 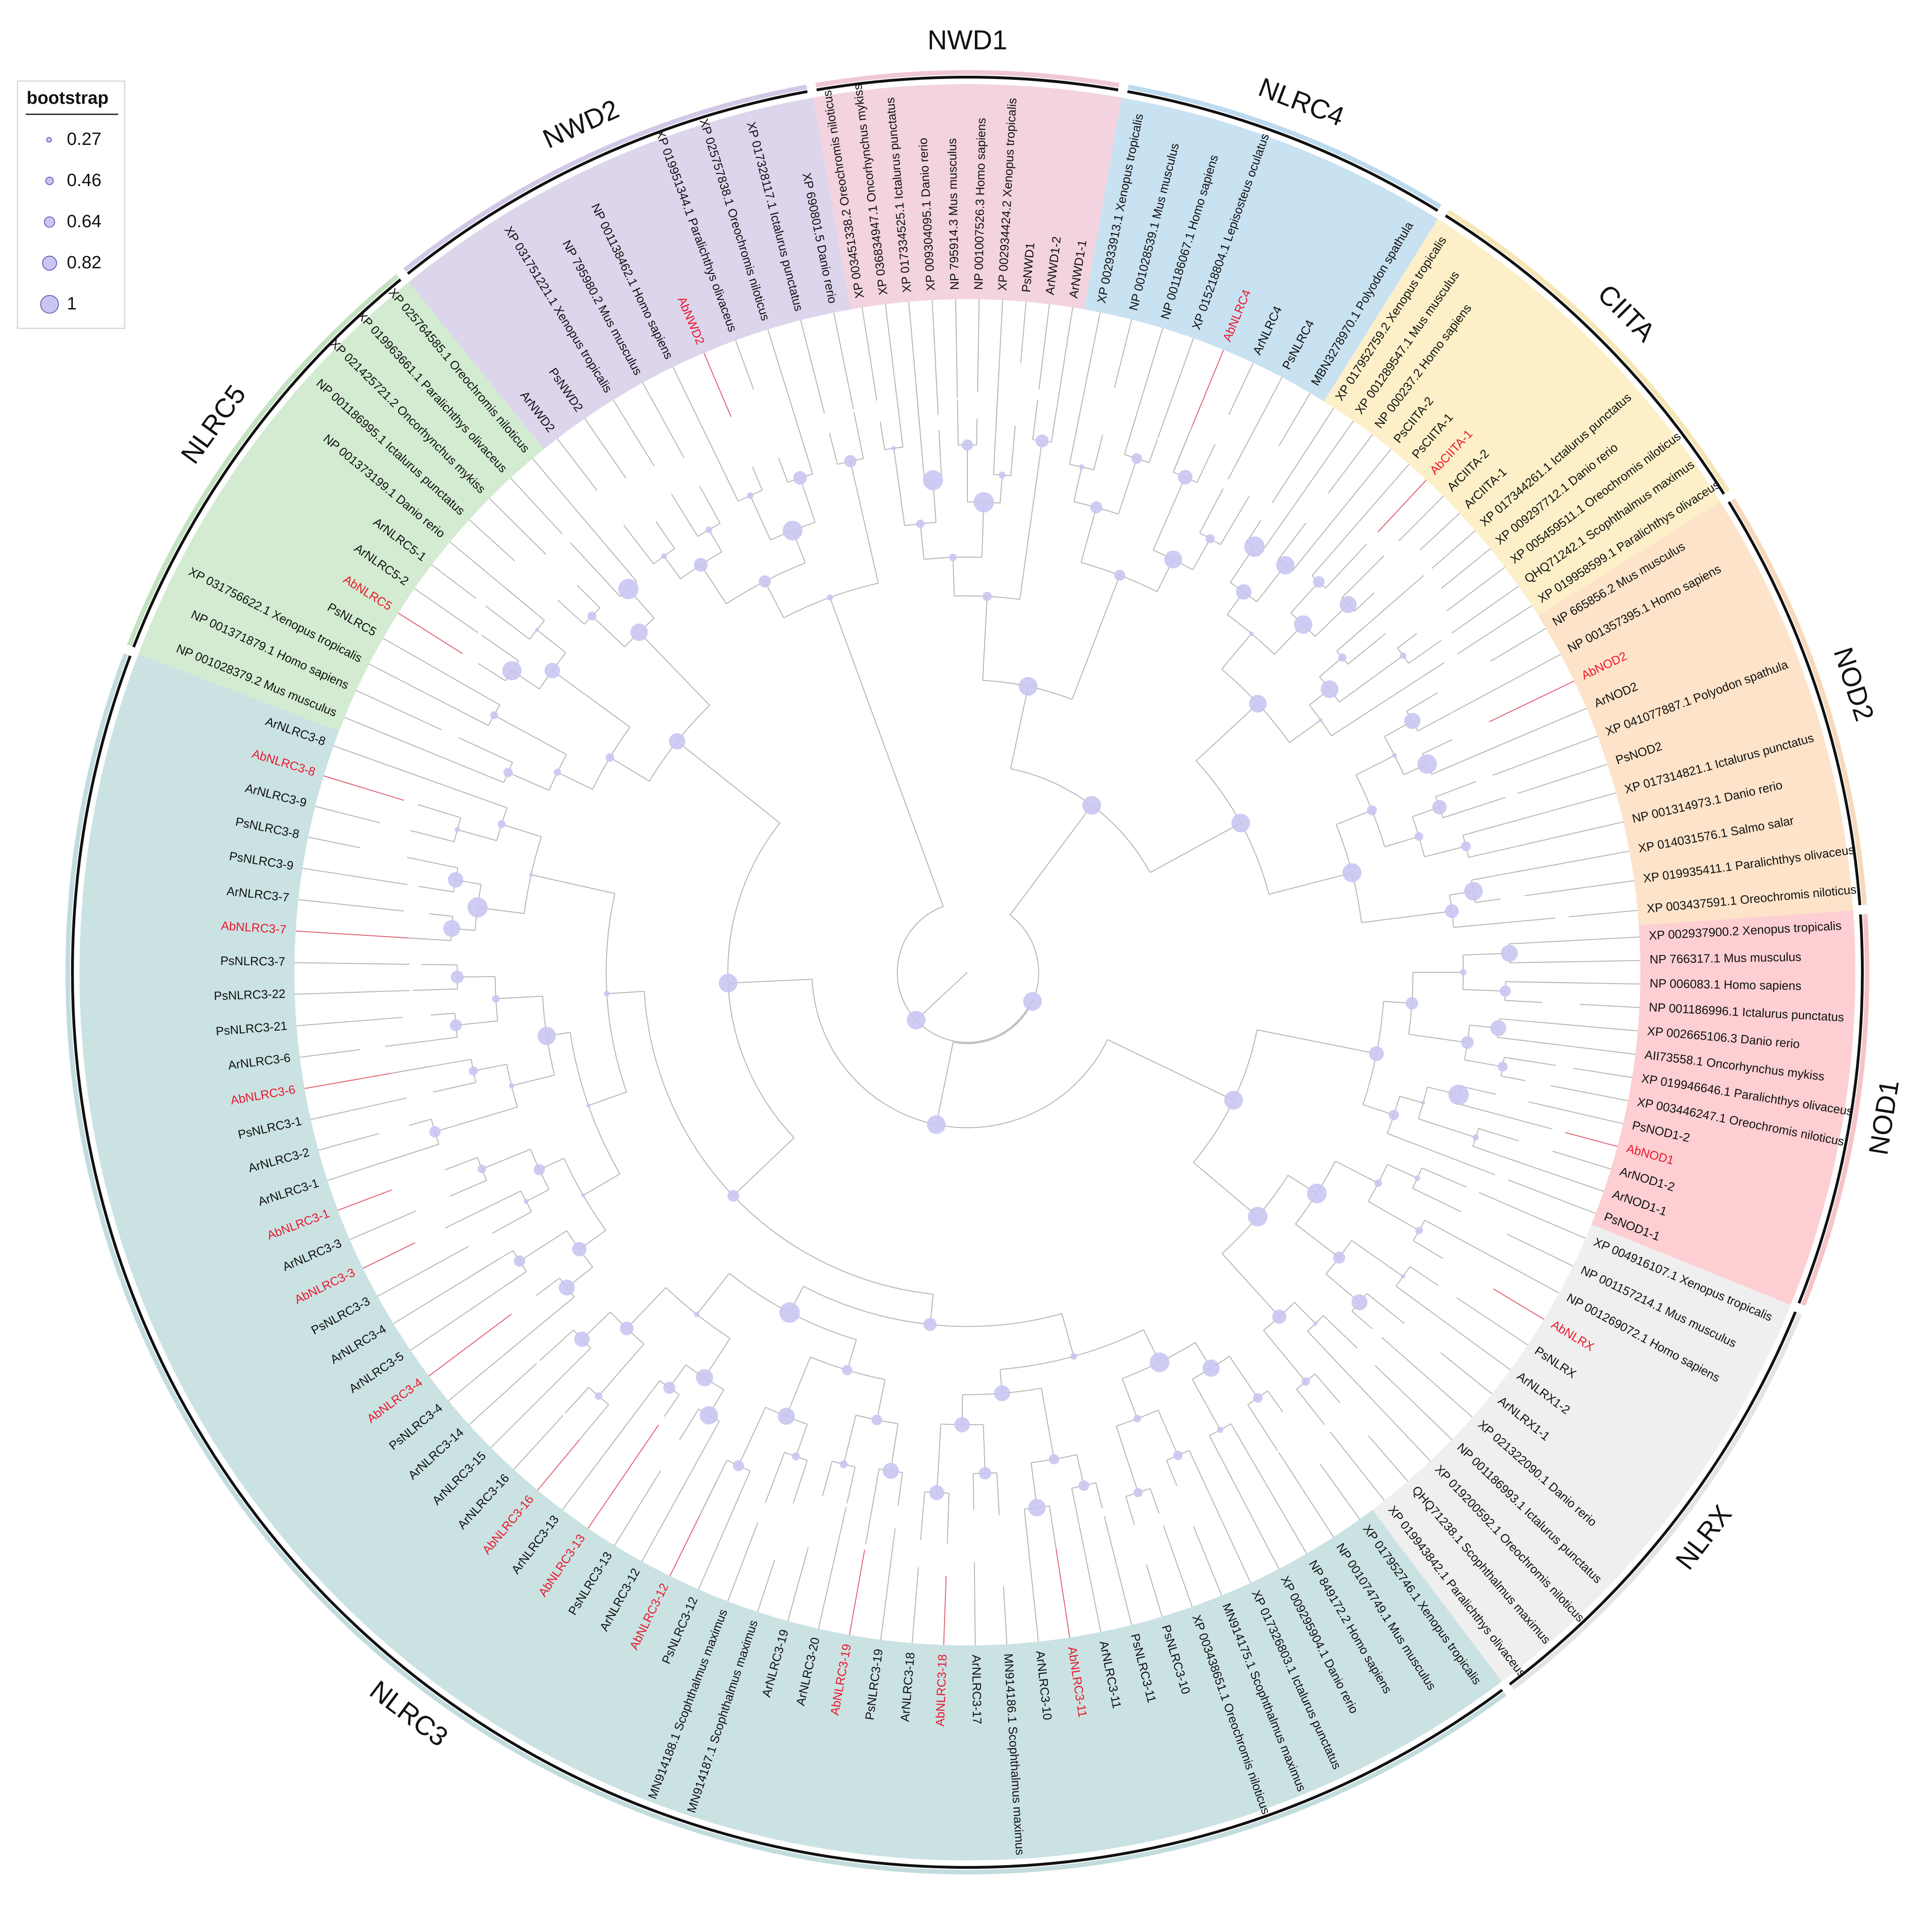 What do you see at coordinates (68, 98) in the screenshot?
I see `legend-title: bootstrap` at bounding box center [68, 98].